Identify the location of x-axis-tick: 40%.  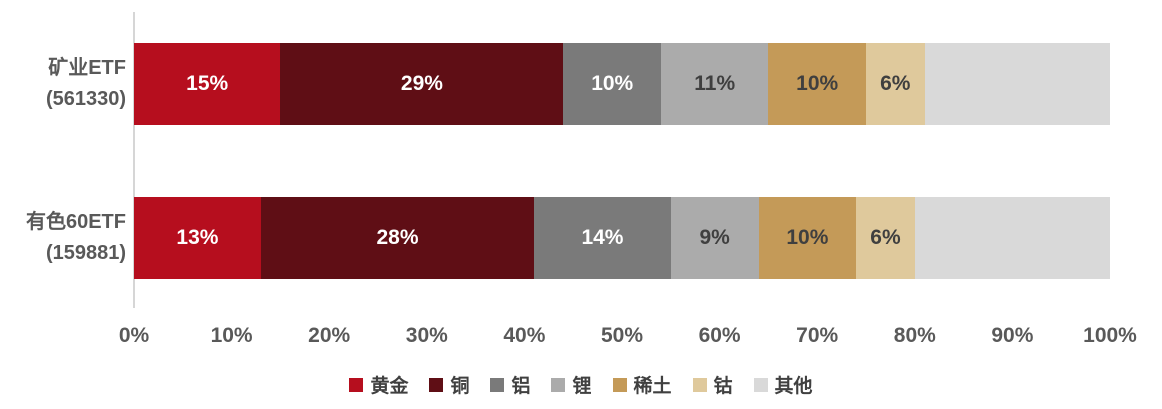
(524, 335).